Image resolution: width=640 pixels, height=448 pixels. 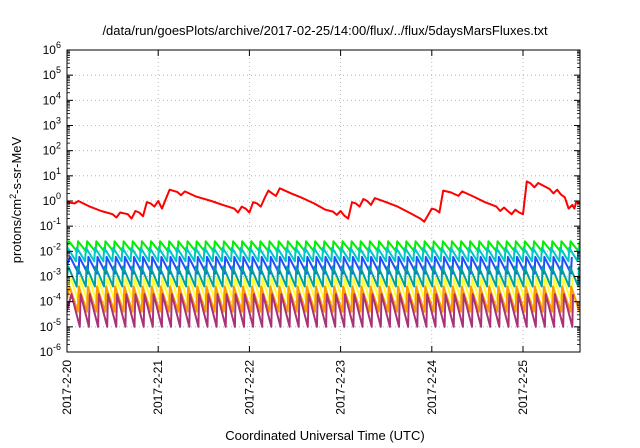 What do you see at coordinates (52, 149) in the screenshot?
I see `y-tick-label: 10²` at bounding box center [52, 149].